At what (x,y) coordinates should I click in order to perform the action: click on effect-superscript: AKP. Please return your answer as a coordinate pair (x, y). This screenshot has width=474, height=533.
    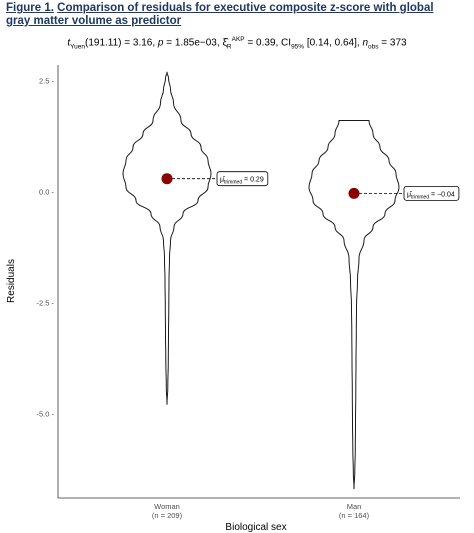
    Looking at the image, I should click on (238, 39).